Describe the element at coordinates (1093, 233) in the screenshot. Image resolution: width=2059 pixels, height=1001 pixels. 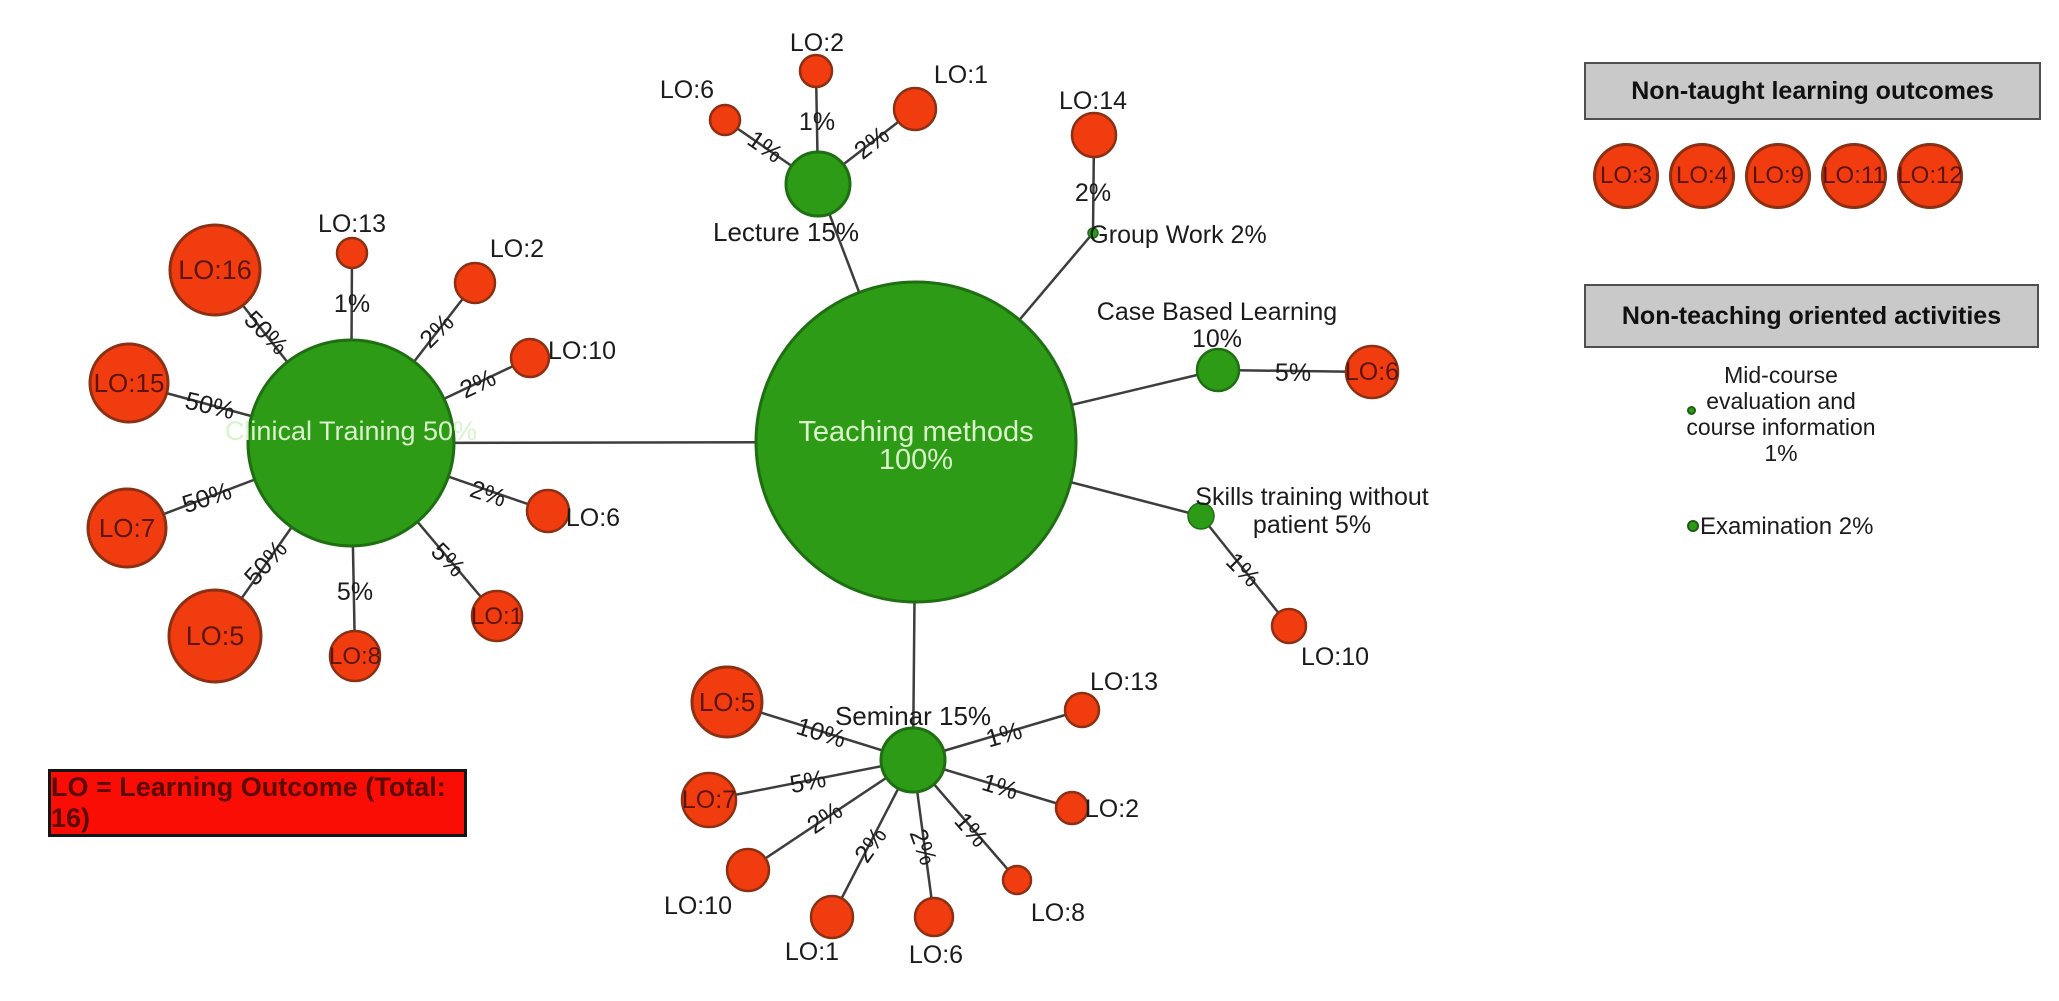
I see `hub-circle-groupwork` at that location.